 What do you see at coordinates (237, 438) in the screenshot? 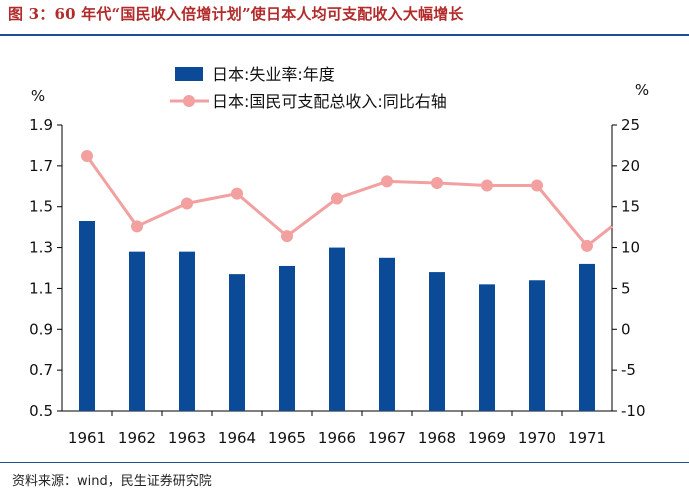
I see `x-axis-tick-label: 1964` at bounding box center [237, 438].